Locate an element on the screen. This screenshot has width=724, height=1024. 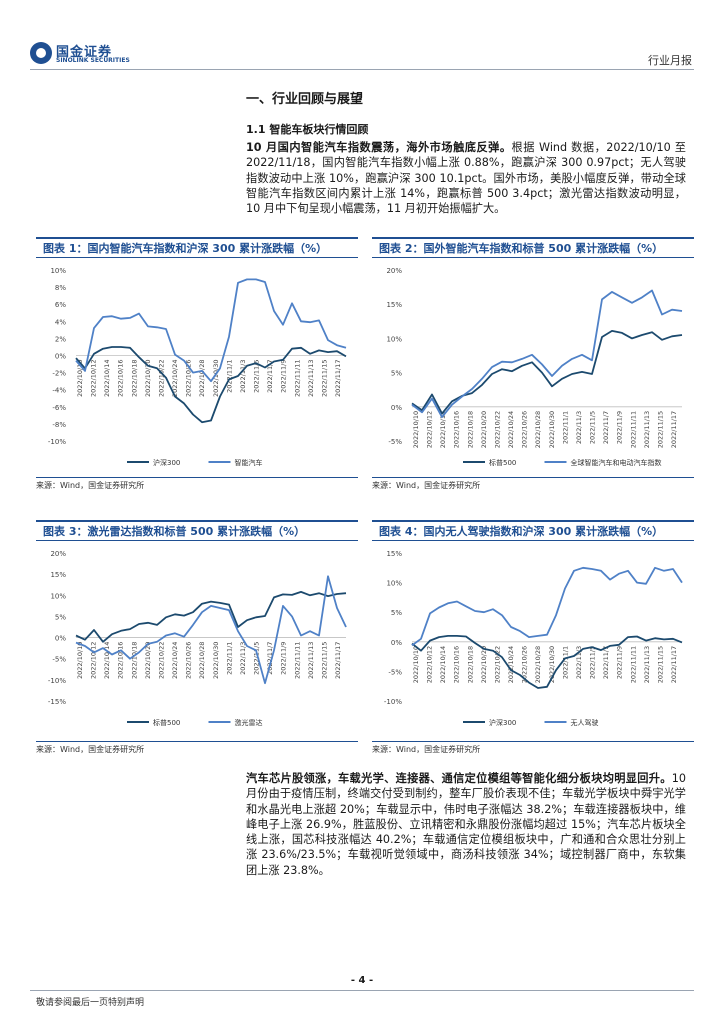
paragraph-lead: 汽车芯片股领涨，车载光学、连接器、通信定位模组等智能化细分板块均明显回升。 is located at coordinates (459, 778).